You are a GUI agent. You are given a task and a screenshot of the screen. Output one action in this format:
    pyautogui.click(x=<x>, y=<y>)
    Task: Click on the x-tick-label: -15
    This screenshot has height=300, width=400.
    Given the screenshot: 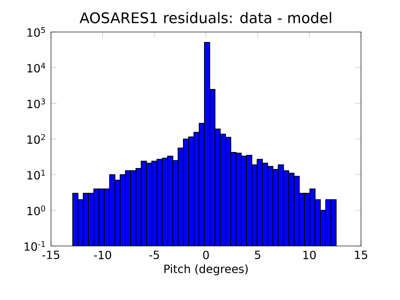 What is the action you would take?
    pyautogui.click(x=51, y=255)
    